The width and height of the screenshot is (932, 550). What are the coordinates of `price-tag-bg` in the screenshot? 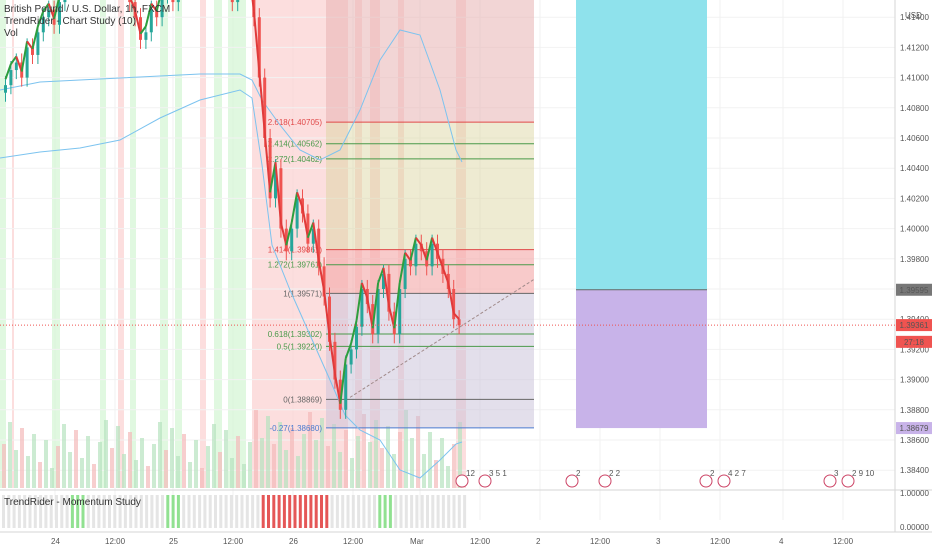 It's located at (914, 341).